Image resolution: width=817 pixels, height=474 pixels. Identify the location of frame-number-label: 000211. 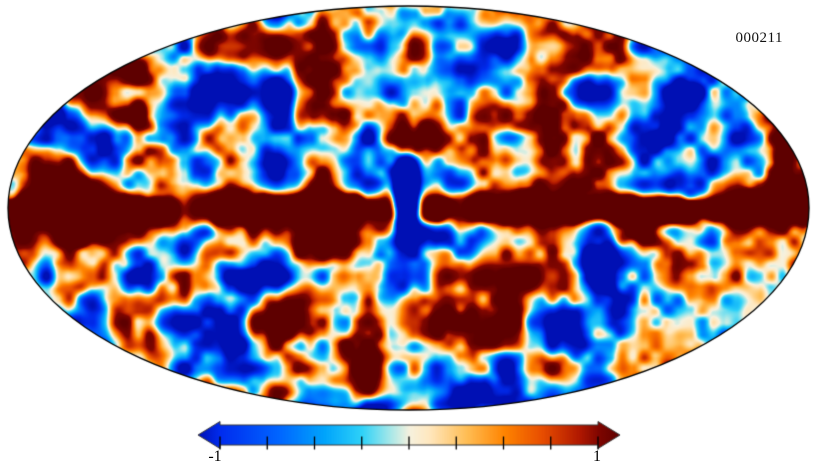
(759, 38).